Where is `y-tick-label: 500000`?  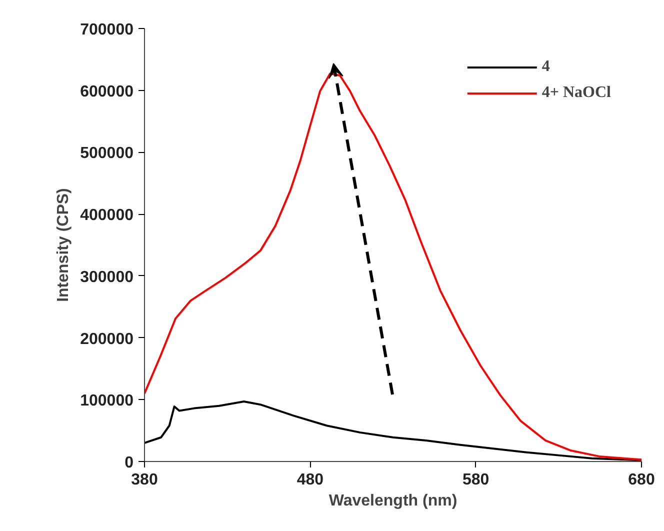 y-tick-label: 500000 is located at coordinates (107, 153).